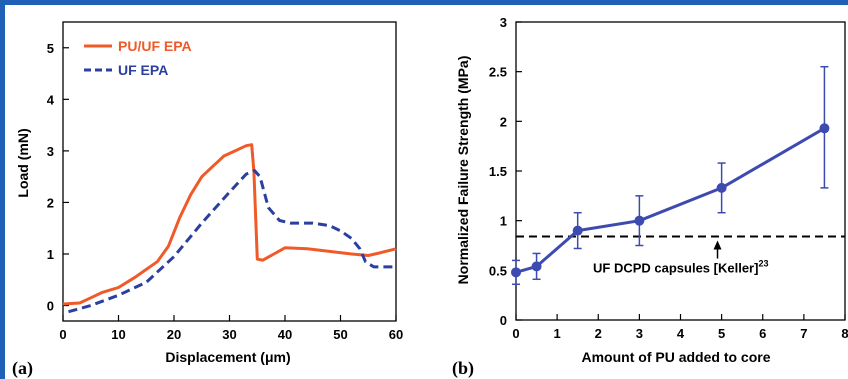 This screenshot has width=848, height=379. What do you see at coordinates (58, 177) in the screenshot?
I see `y-axis-a: 0 1 2 3 4 5` at bounding box center [58, 177].